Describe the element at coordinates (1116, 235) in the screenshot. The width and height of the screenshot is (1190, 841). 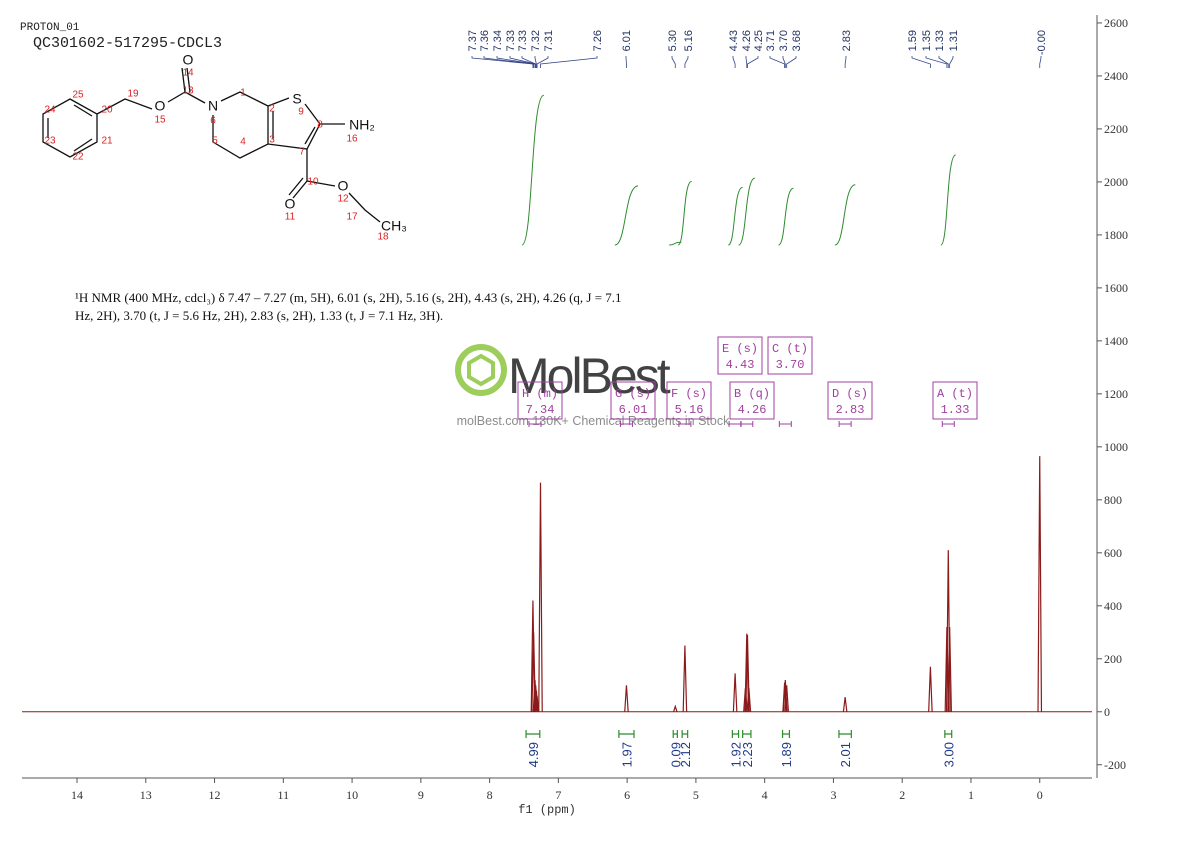
I see `y-tick-label: 1800` at that location.